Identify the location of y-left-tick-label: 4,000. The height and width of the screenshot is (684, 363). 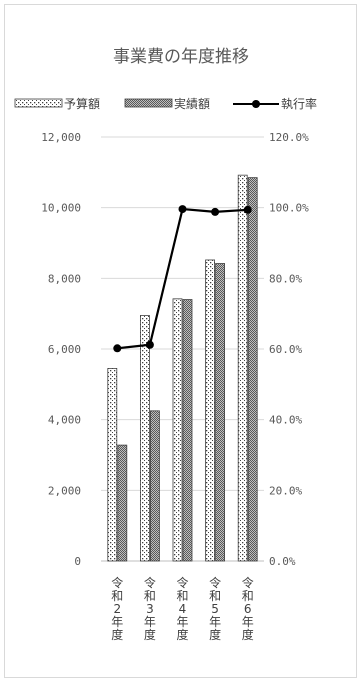
(64, 420).